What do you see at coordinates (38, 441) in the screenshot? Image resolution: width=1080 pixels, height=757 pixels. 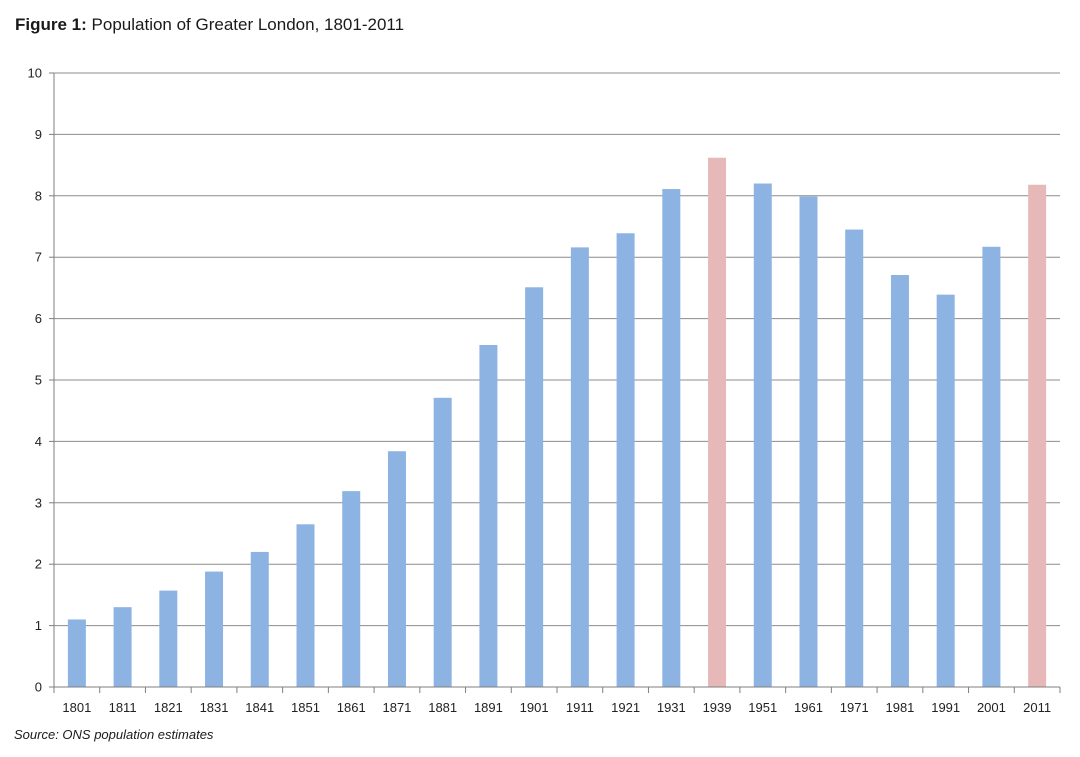 I see `y-tick-label: 4` at bounding box center [38, 441].